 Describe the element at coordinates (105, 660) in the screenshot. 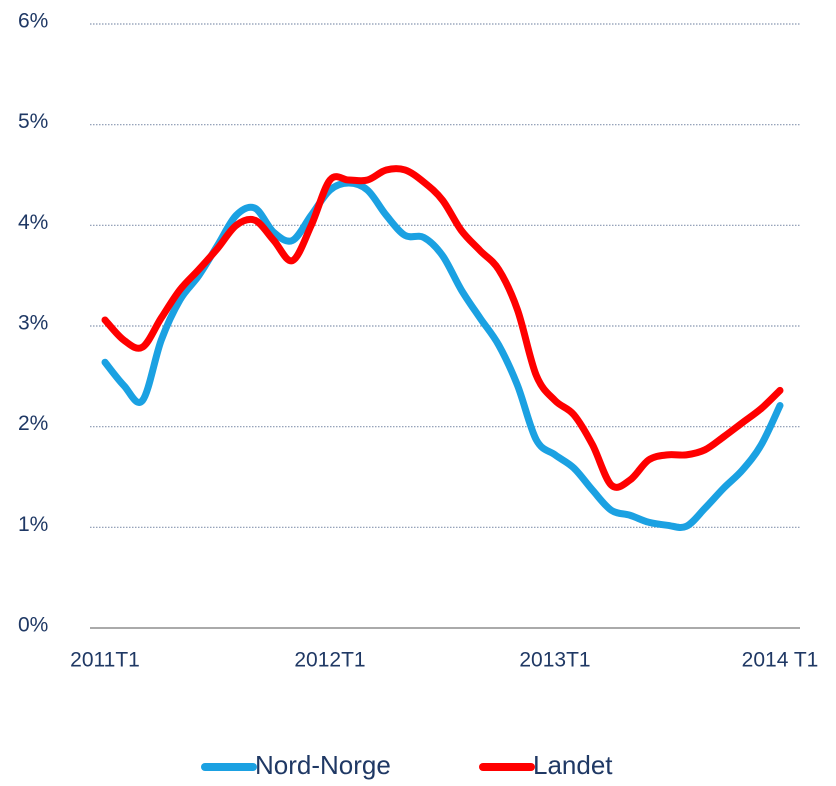

I see `x-tick-label: 2011T1` at that location.